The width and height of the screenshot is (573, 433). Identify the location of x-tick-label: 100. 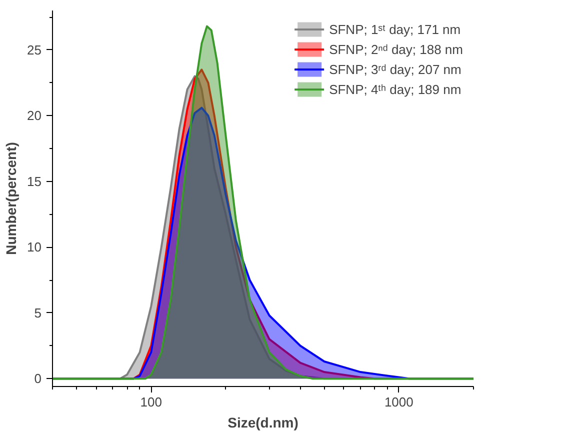
(151, 402).